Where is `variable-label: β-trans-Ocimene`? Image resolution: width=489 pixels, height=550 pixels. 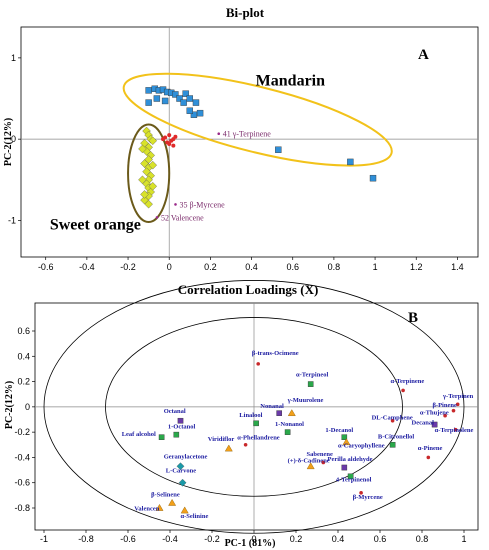
variable-label: β-trans-Ocimene is located at coordinates (275, 353).